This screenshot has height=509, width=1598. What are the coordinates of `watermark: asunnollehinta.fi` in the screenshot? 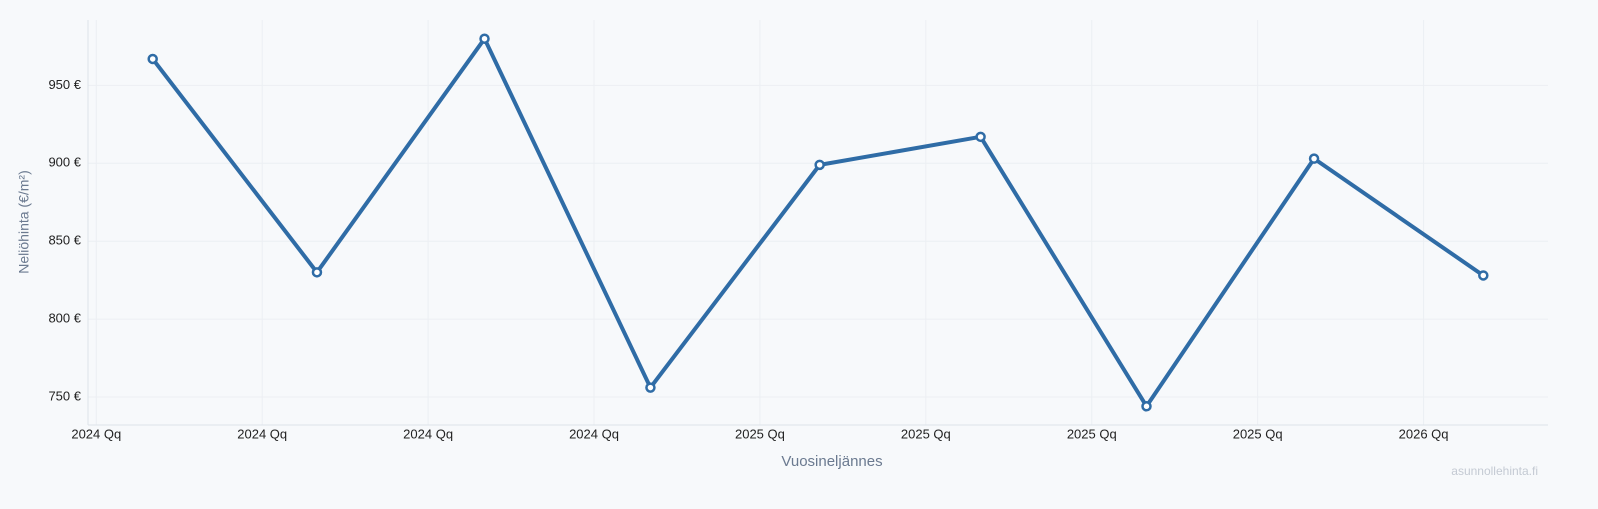 It's located at (1494, 471).